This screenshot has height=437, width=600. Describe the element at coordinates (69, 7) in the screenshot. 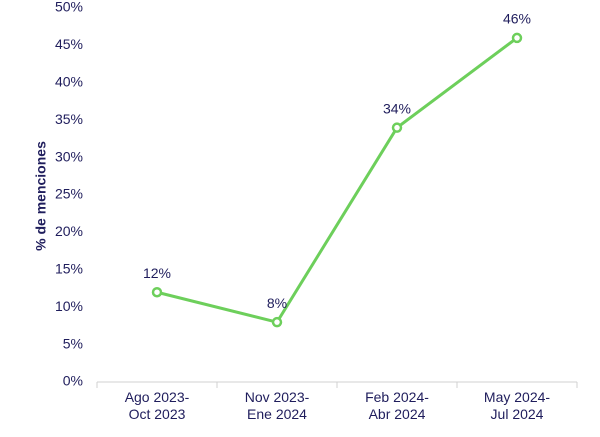

I see `y-tick-label: 50%` at that location.